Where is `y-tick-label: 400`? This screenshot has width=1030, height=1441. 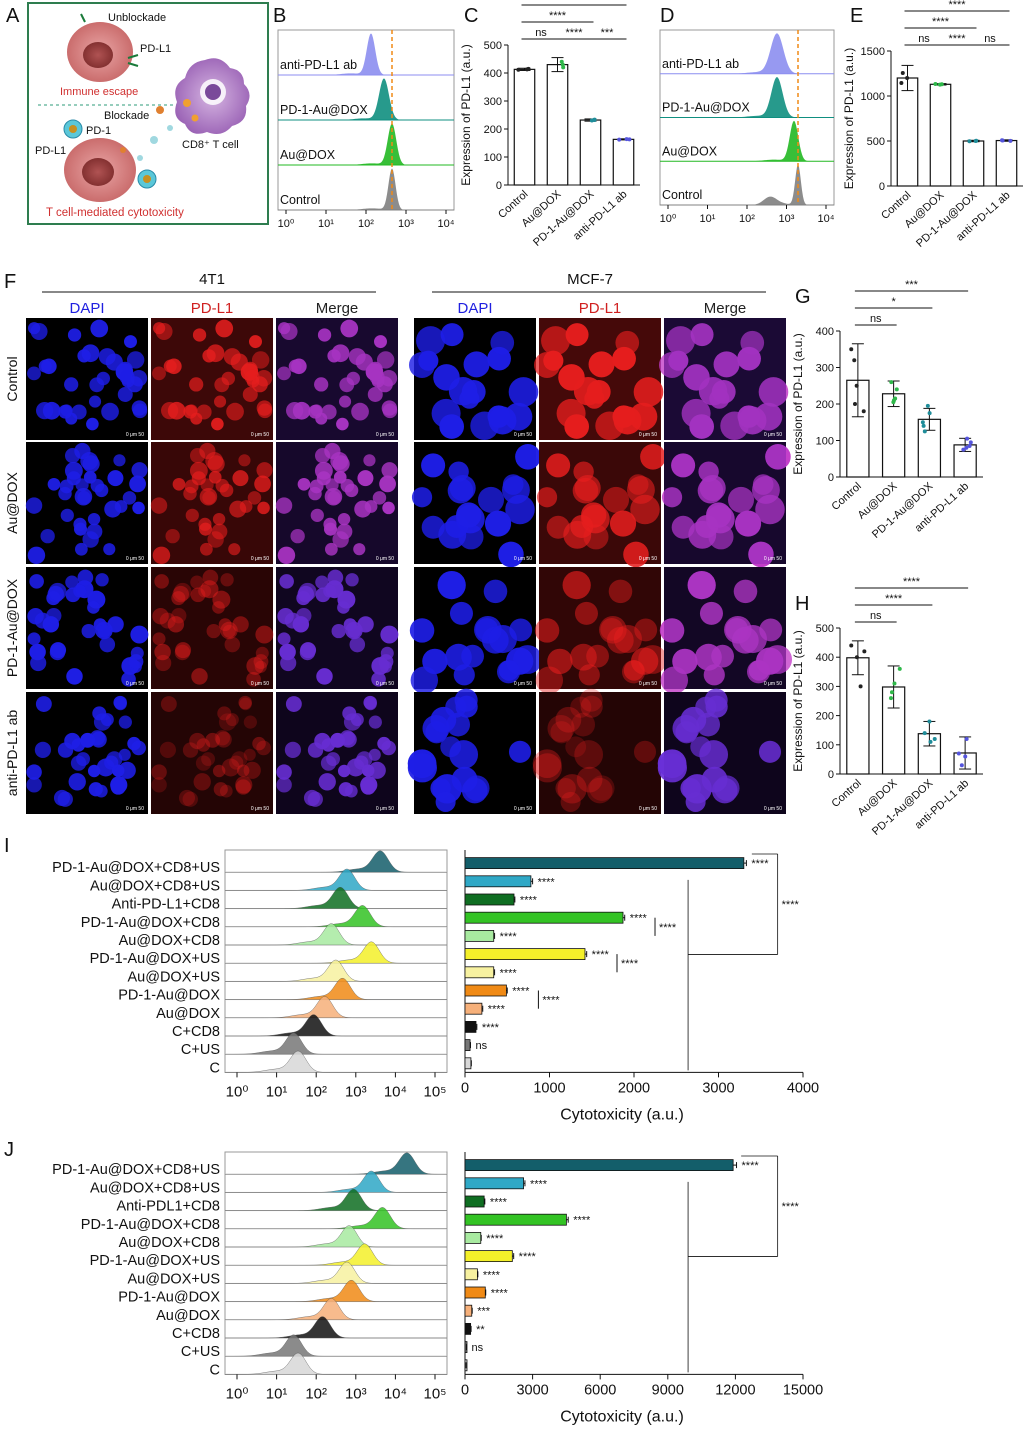 y-tick-label: 400 is located at coordinates (825, 658).